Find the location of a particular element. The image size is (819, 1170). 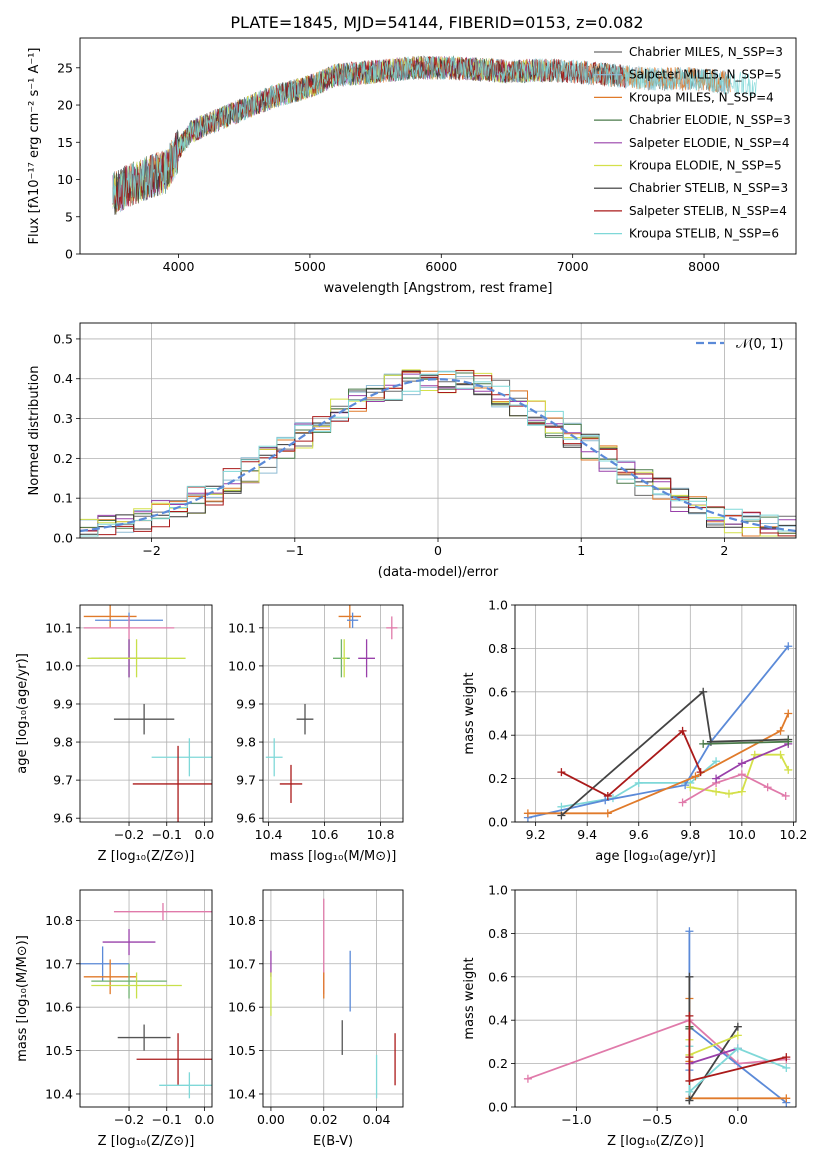

panel-mass-vs-EBV: 0.00 0.02 0.04 10.4 10.5 10.6 10.7 10.8 E(B-V) is located at coordinates (316, 1019).